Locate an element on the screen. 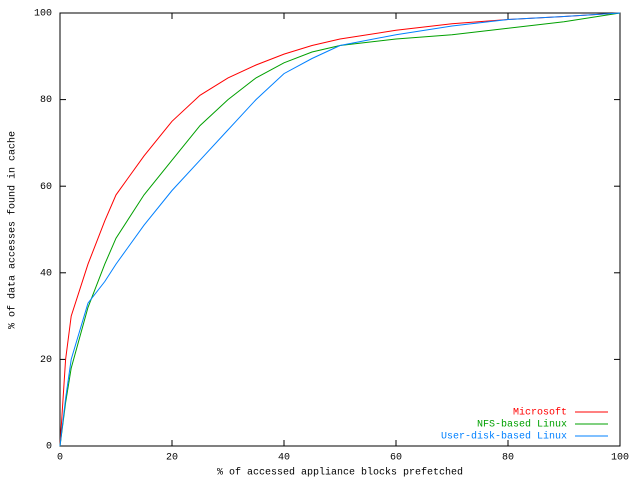 Image resolution: width=640 pixels, height=480 pixels. y-tick-label: 40 is located at coordinates (46, 273).